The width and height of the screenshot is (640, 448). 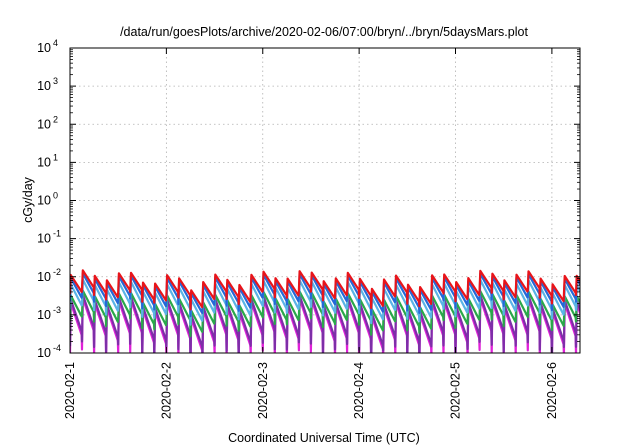 What do you see at coordinates (47, 84) in the screenshot?
I see `y-tick-label: 10 3` at bounding box center [47, 84].